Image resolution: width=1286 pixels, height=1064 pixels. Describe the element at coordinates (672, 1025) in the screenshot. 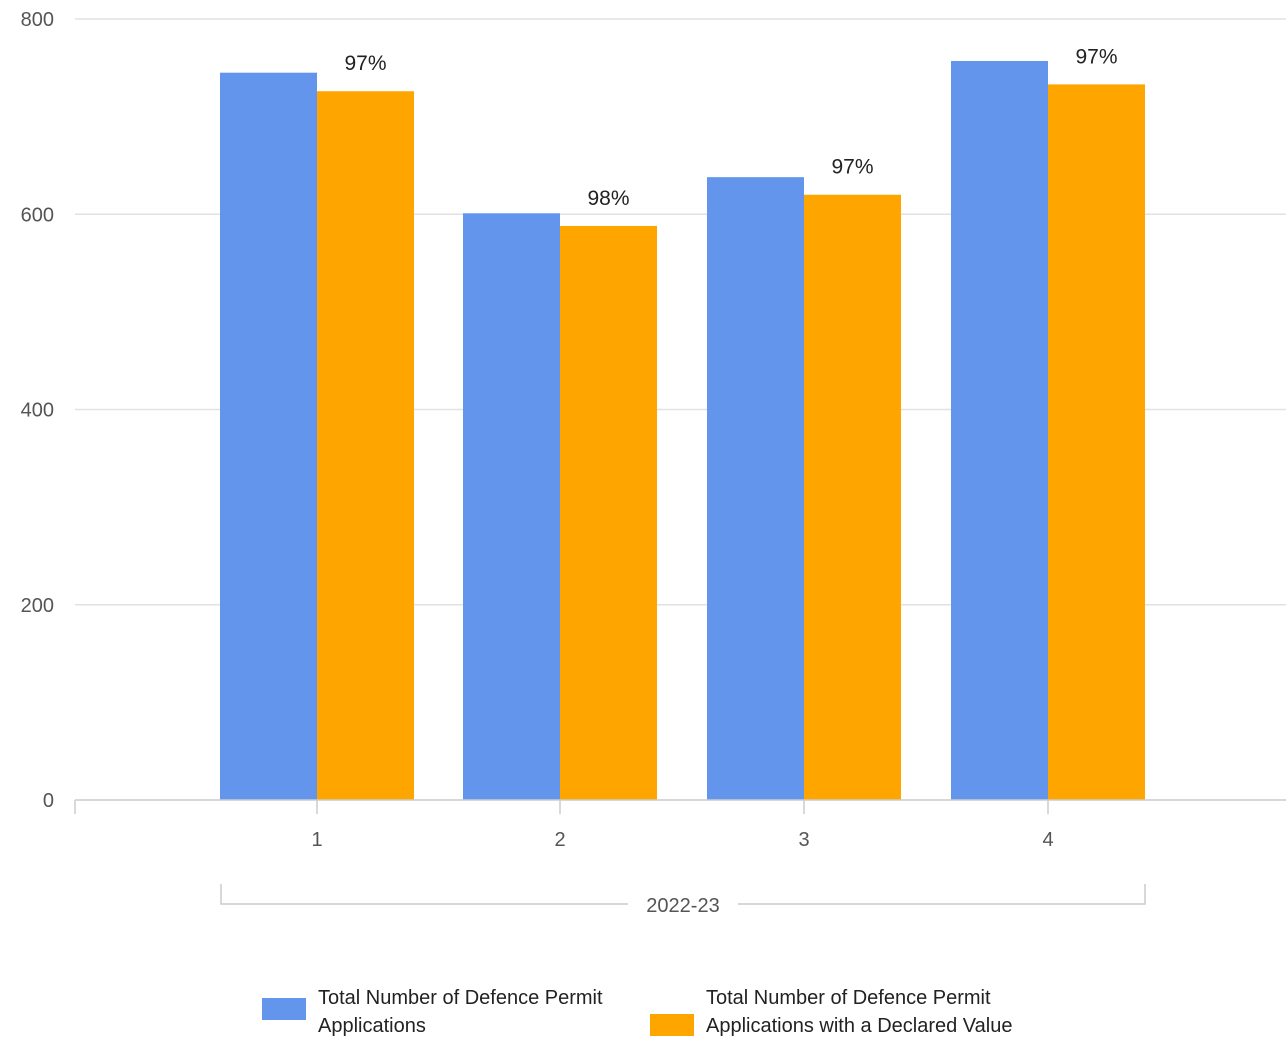

I see `legend-swatch-orange` at that location.